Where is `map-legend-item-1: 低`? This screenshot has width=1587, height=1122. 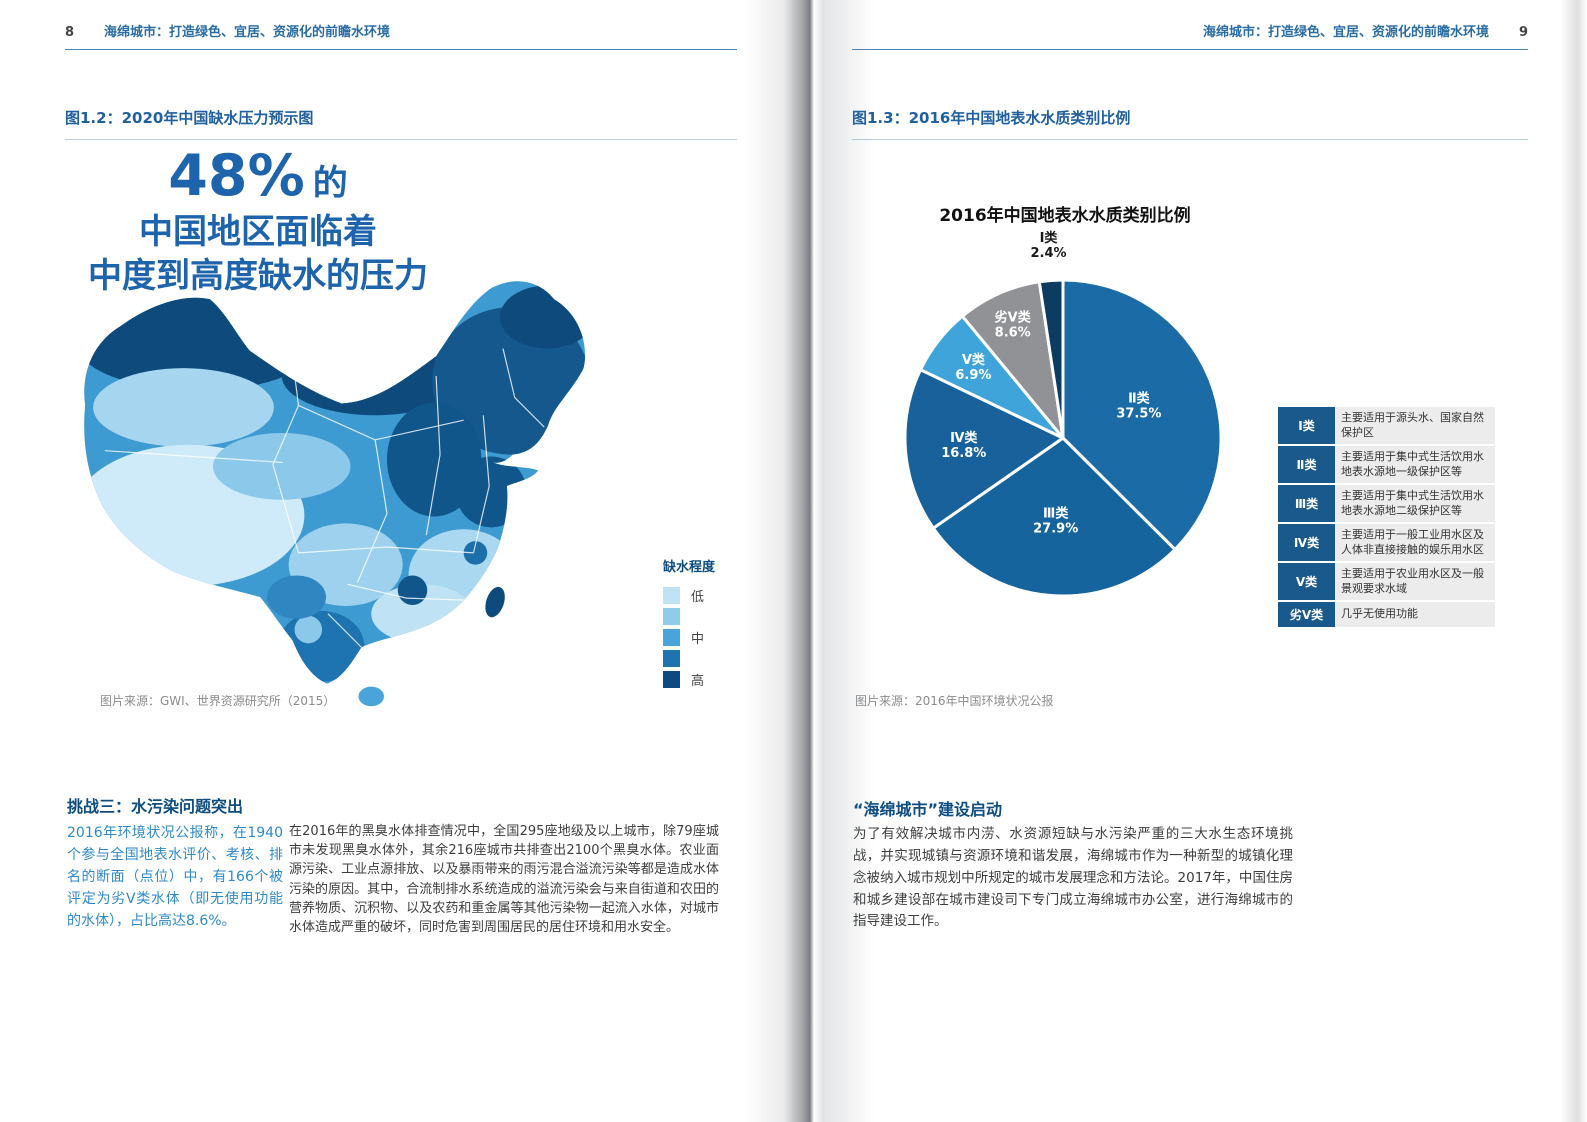 map-legend-item-1: 低 is located at coordinates (713, 596).